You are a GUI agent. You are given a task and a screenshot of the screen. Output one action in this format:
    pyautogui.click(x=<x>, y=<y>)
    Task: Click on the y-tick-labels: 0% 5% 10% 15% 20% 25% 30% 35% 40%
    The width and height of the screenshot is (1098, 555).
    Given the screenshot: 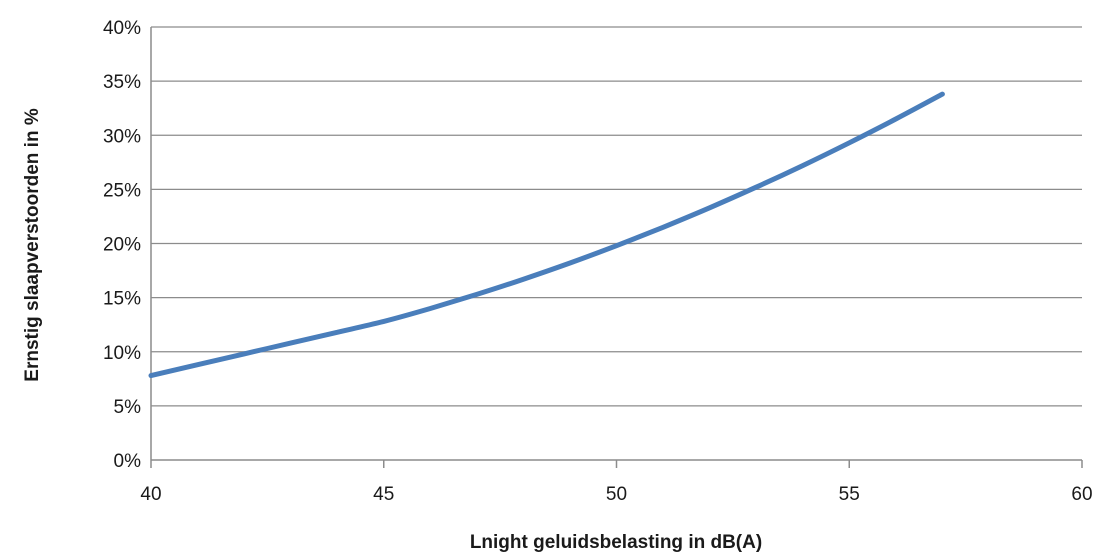 What is the action you would take?
    pyautogui.click(x=122, y=245)
    